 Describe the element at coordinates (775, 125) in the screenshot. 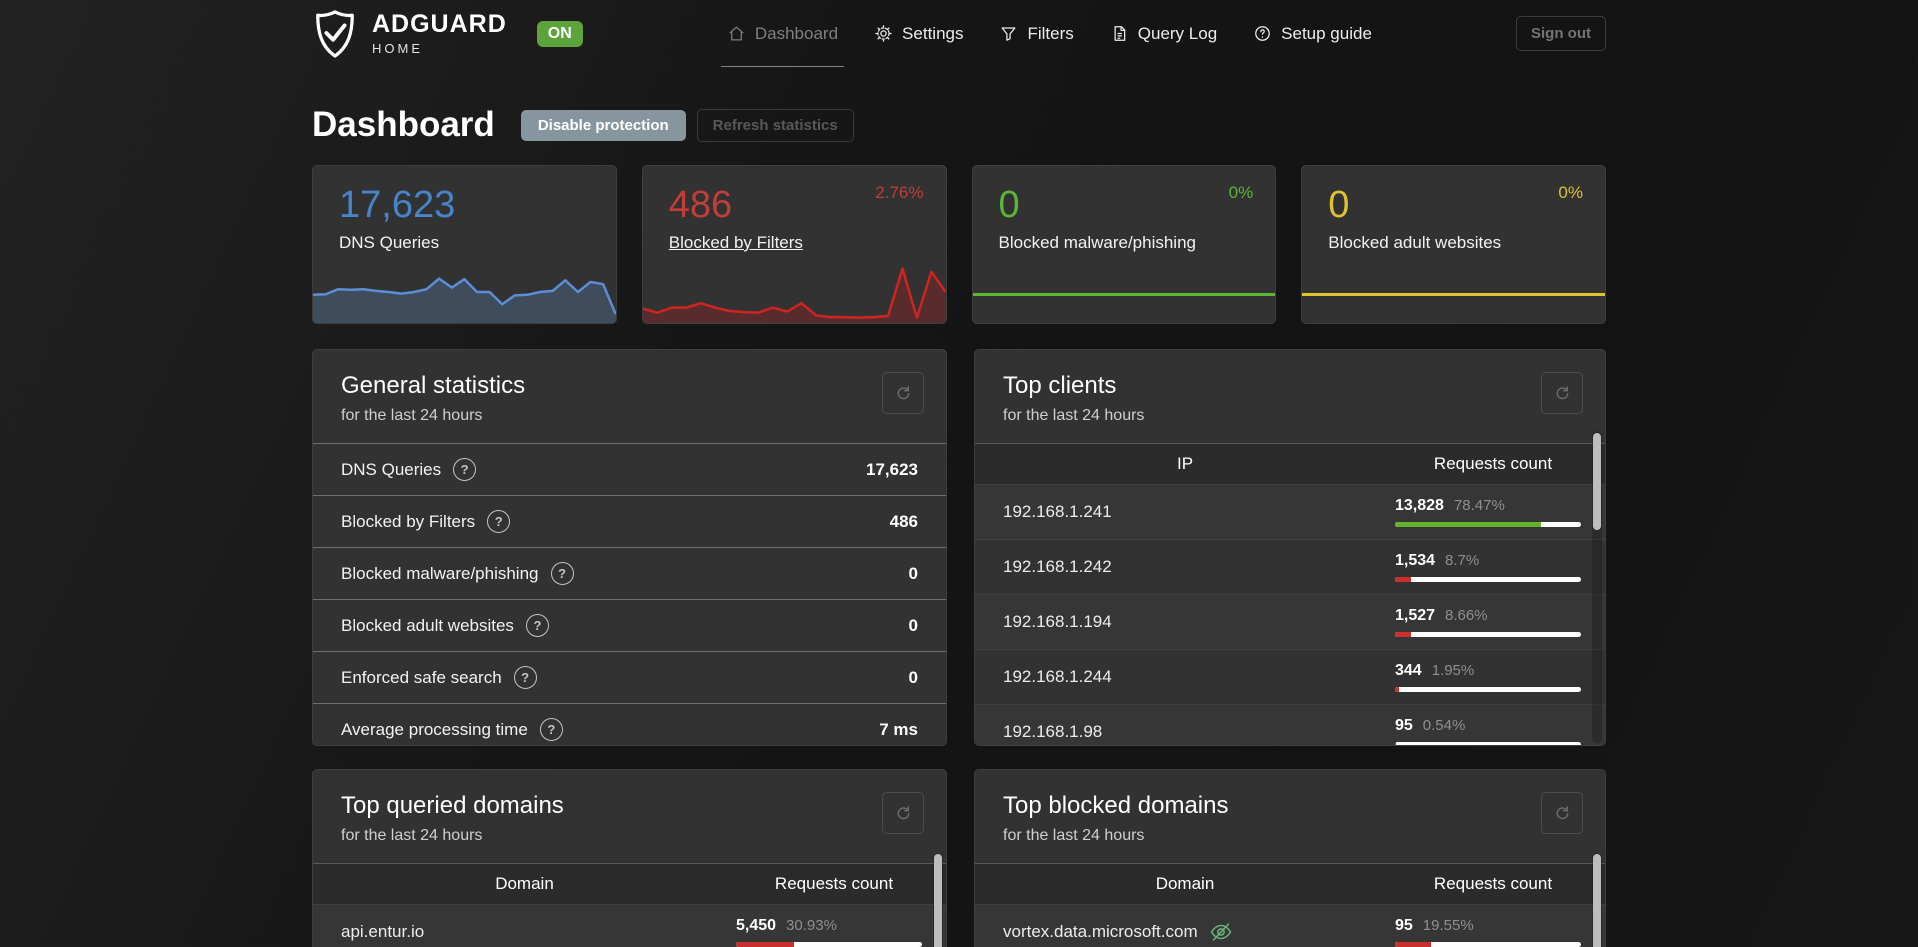

I see `refresh-statistics-button: Refresh statistics` at that location.